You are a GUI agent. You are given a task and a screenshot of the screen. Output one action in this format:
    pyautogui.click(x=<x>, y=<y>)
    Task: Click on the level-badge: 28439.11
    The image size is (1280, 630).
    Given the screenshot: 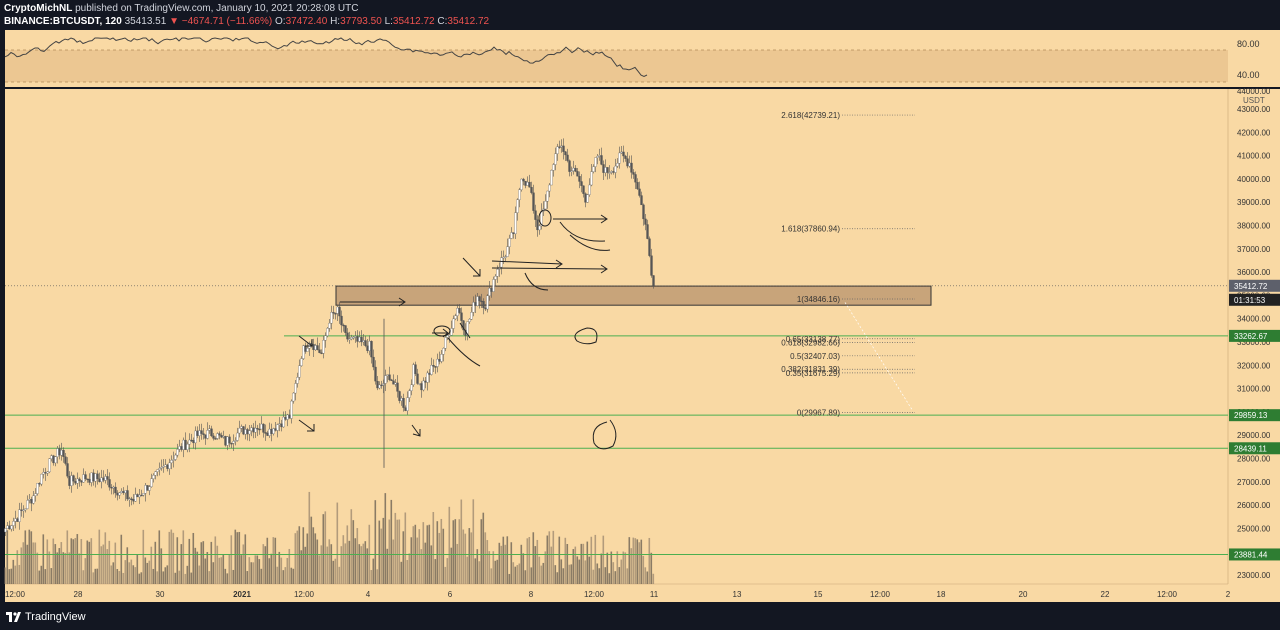 What is the action you would take?
    pyautogui.click(x=1250, y=448)
    